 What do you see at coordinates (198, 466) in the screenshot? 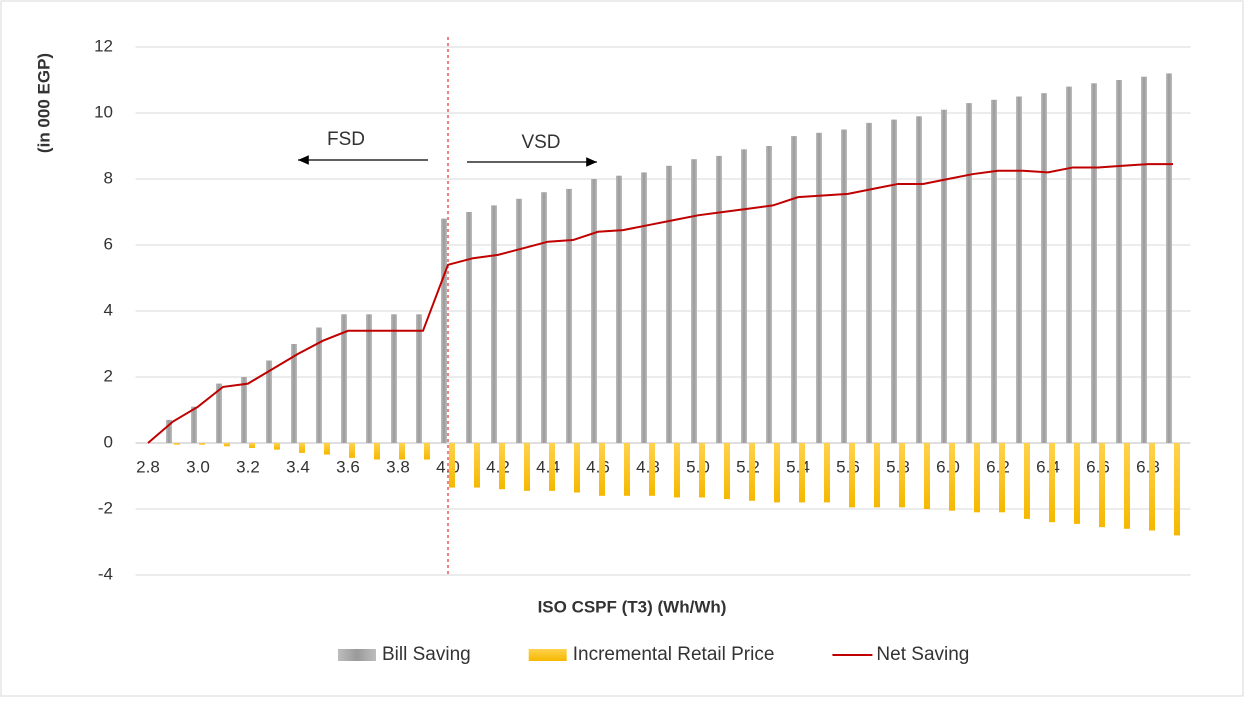
I see `x-tick-label: 3.0` at bounding box center [198, 466].